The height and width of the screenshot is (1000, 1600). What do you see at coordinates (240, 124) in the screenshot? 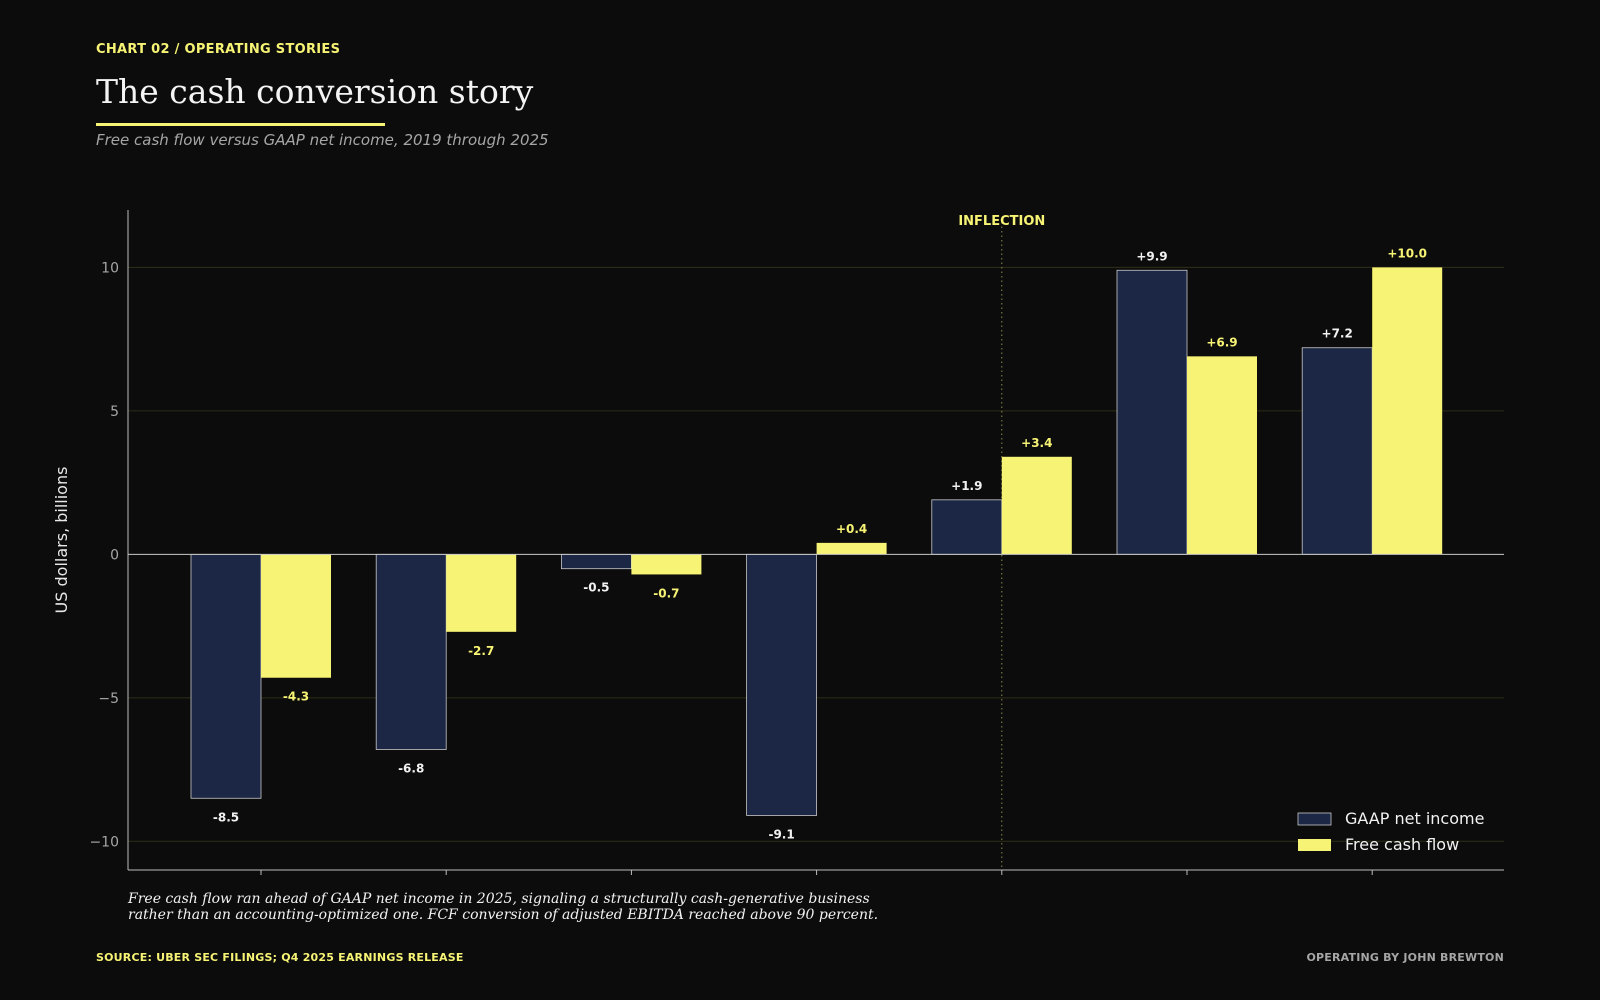
I see `title-underline` at bounding box center [240, 124].